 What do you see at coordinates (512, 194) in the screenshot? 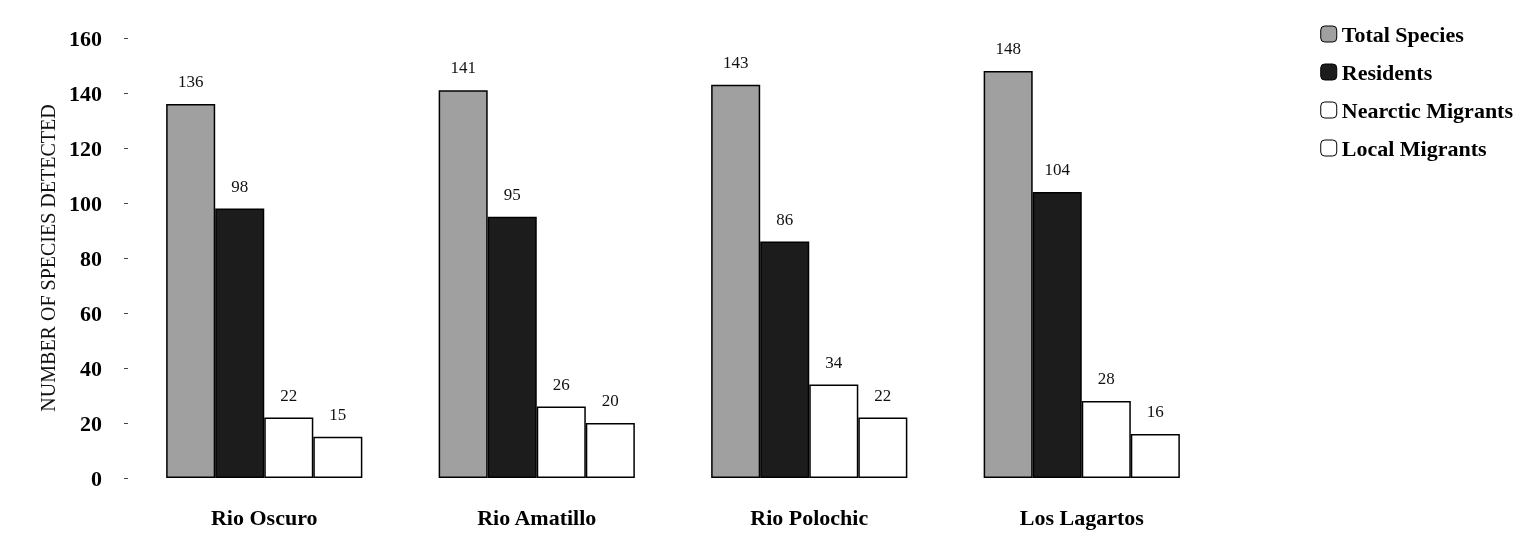
I see `data-label: 95` at bounding box center [512, 194].